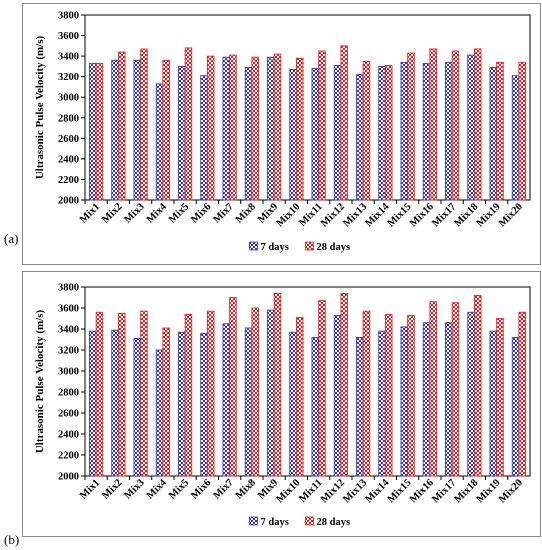 This screenshot has width=542, height=550. Describe the element at coordinates (226, 400) in the screenshot. I see `bar-7days-mix7` at that location.